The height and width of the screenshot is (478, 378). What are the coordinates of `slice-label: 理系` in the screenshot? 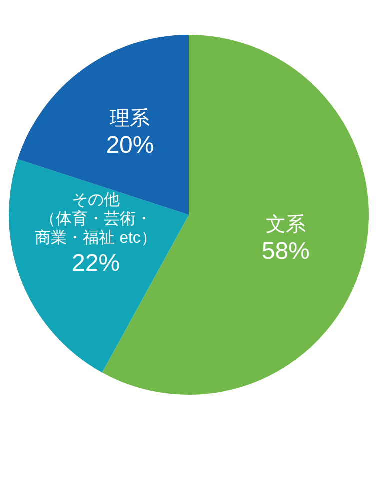 It's located at (130, 119).